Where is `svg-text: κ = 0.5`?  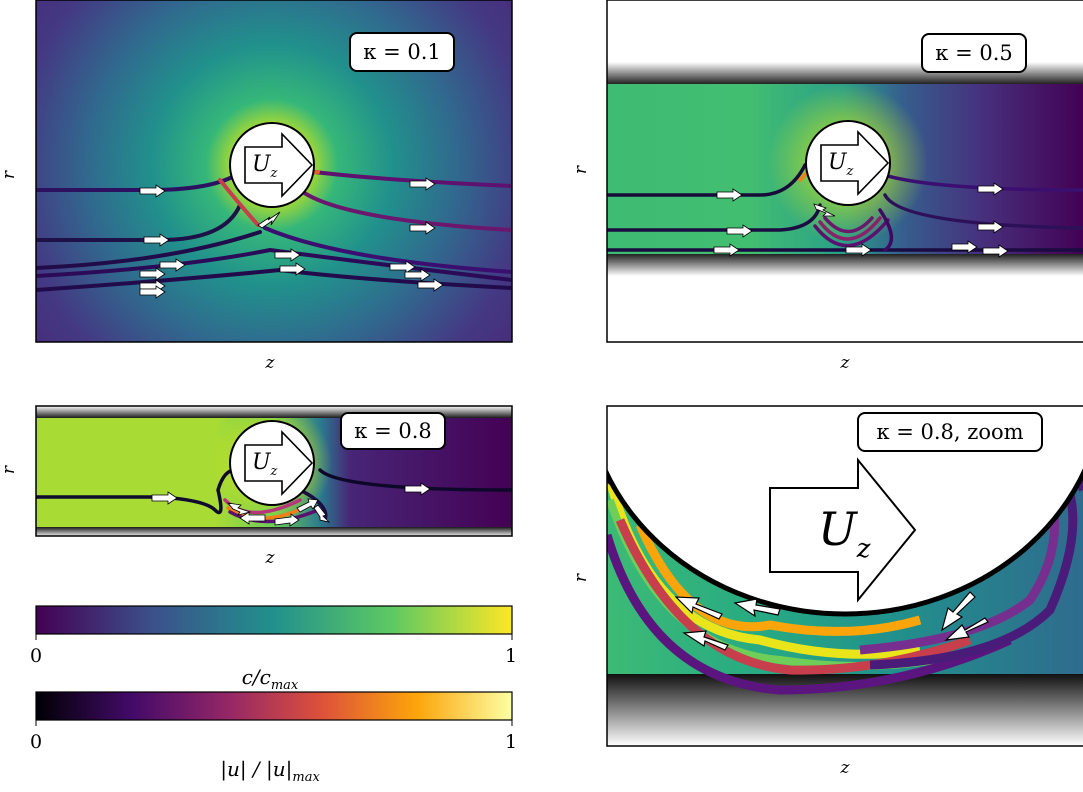 svg-text: κ = 0.5 is located at coordinates (973, 53).